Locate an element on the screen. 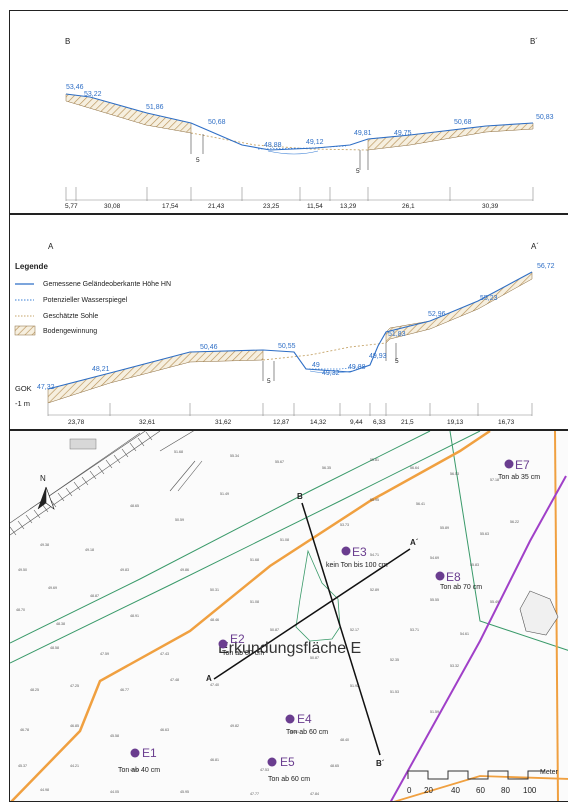 Image resolution: width=568 pixels, height=806 pixels. svg-text: 51.49 is located at coordinates (224, 494).